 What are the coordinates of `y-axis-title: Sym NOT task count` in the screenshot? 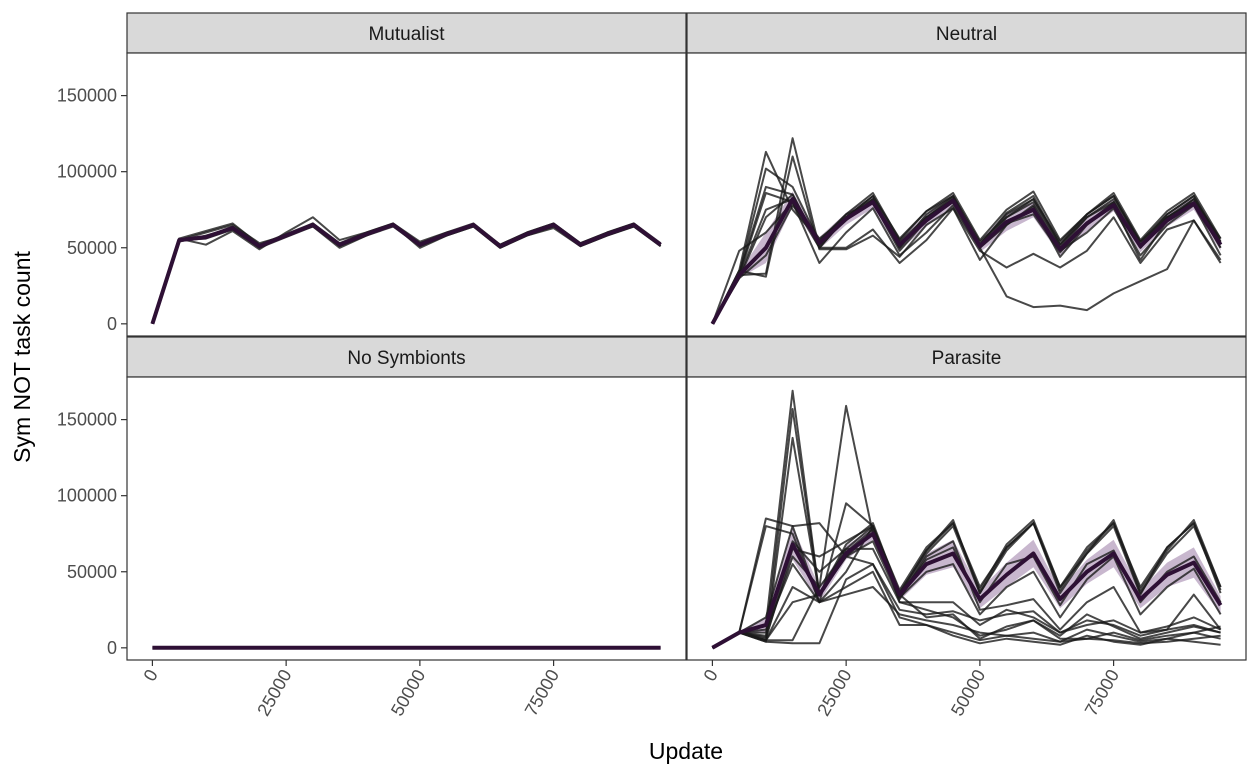 It's located at (22, 357).